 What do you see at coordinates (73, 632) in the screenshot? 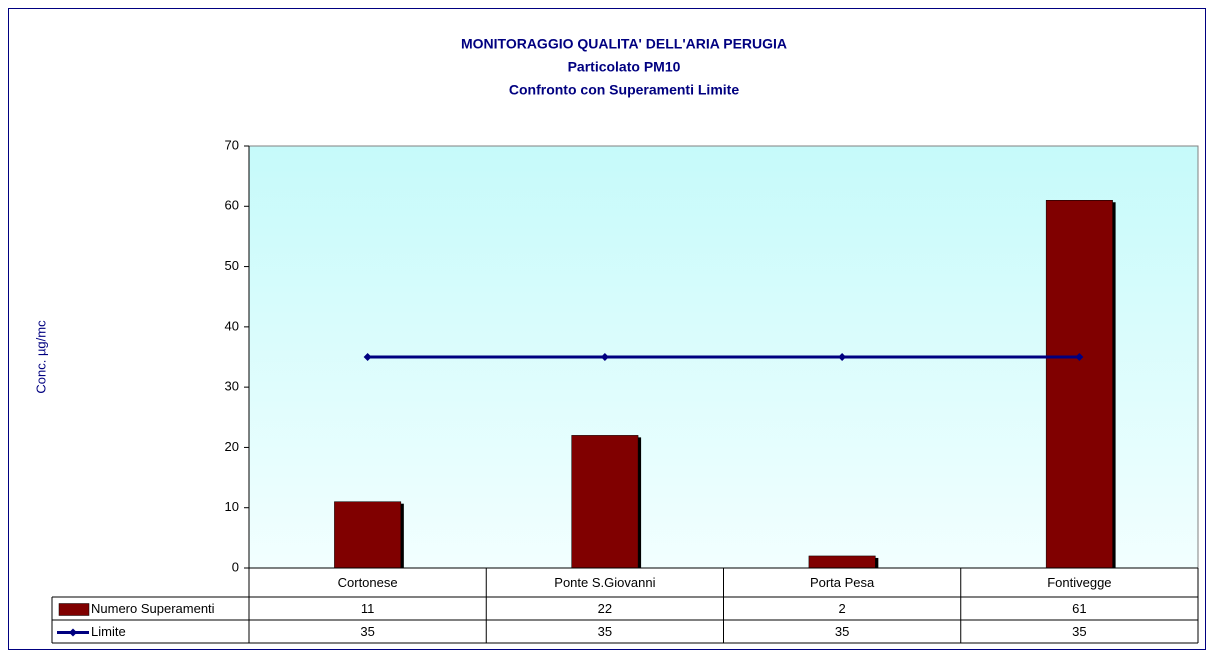
I see `legend-key-marker` at bounding box center [73, 632].